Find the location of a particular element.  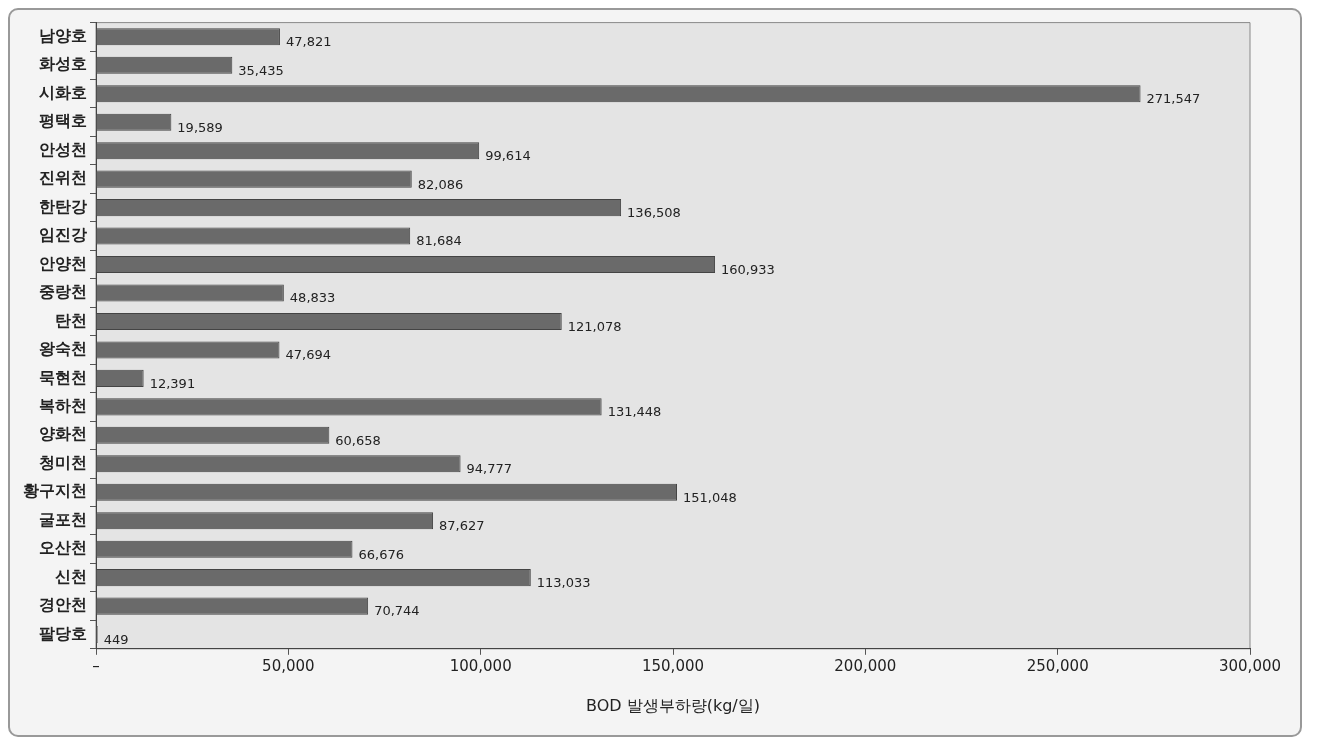

data-label: 121,078 is located at coordinates (594, 326).